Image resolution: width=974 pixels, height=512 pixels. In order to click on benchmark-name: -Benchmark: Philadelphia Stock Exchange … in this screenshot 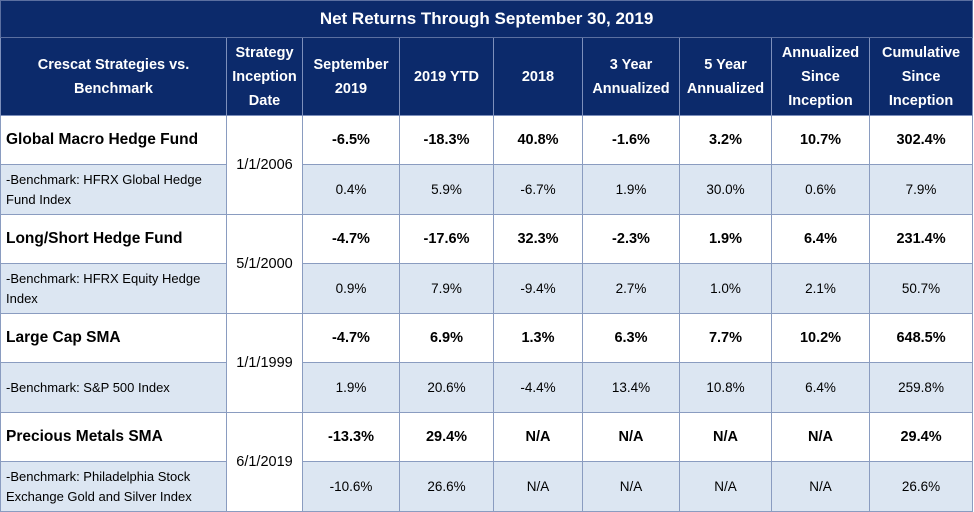, I will do `click(113, 486)`.